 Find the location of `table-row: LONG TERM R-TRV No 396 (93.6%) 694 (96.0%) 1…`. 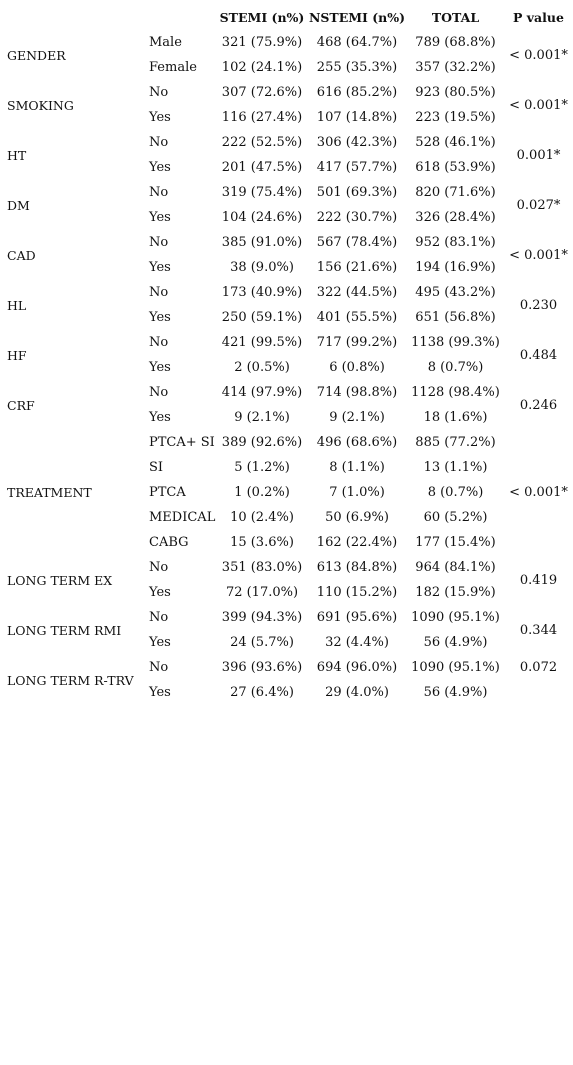

table-row: LONG TERM R-TRV No 396 (93.6%) 694 (96.0%) 1… is located at coordinates (286, 671).